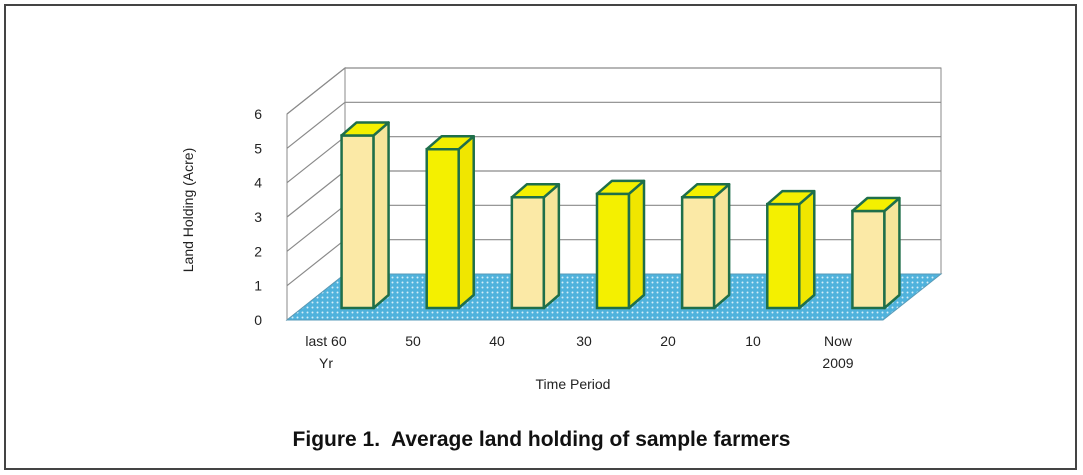 Image resolution: width=1083 pixels, height=475 pixels. What do you see at coordinates (497, 341) in the screenshot?
I see `x-tick-label: 40` at bounding box center [497, 341].